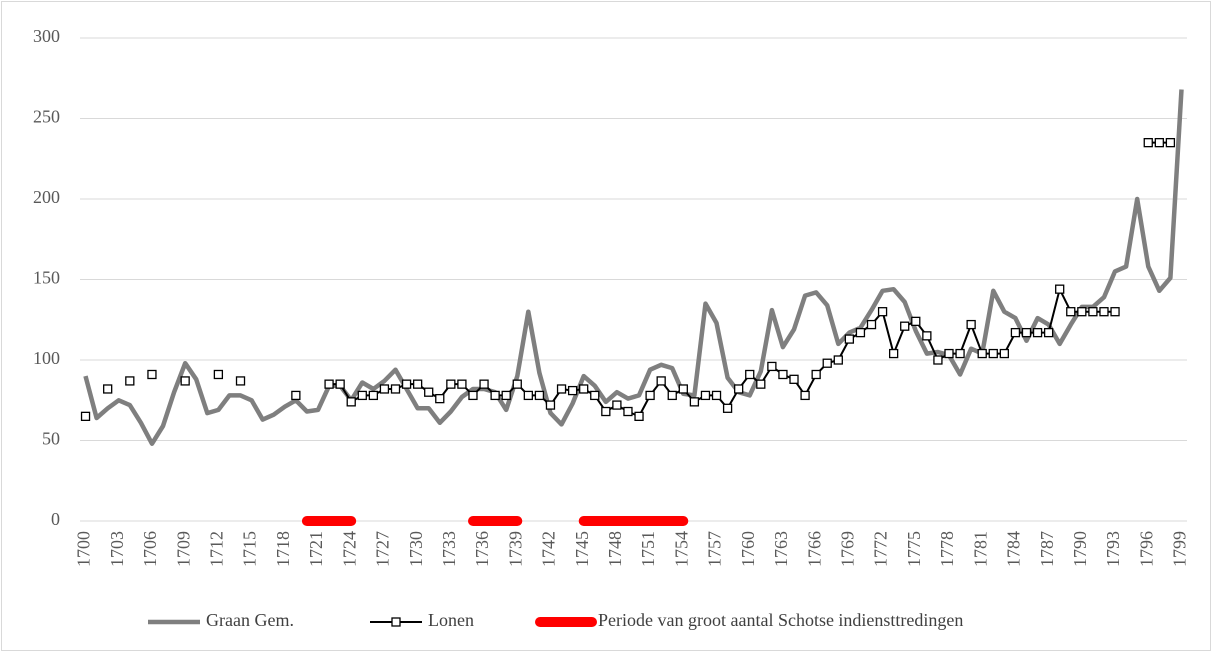 The height and width of the screenshot is (652, 1212). Describe the element at coordinates (582, 549) in the screenshot. I see `x-tick-label: 1745` at that location.